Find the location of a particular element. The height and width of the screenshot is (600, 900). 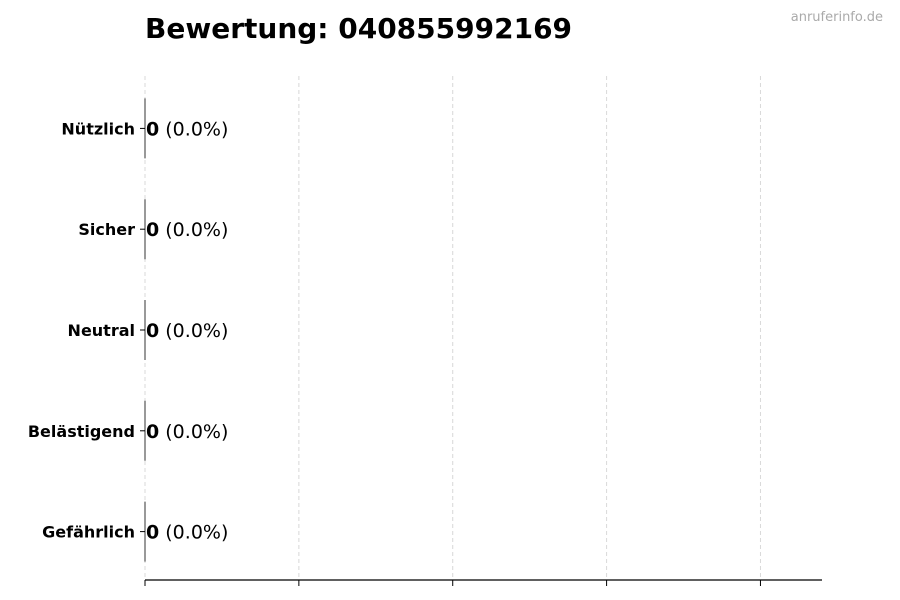

category-label: Gefährlich is located at coordinates (88, 532).